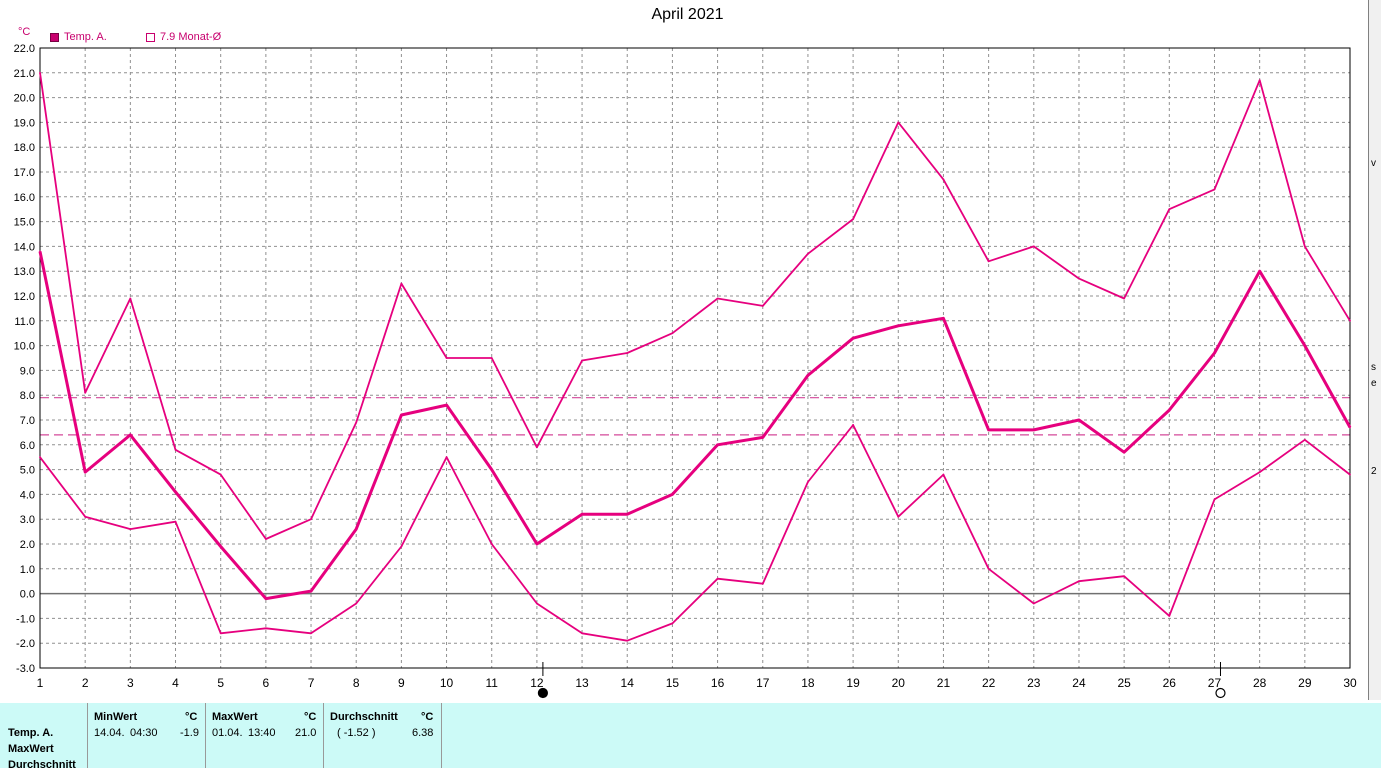 The width and height of the screenshot is (1381, 771). I want to click on min-date: 14.04., so click(109, 733).